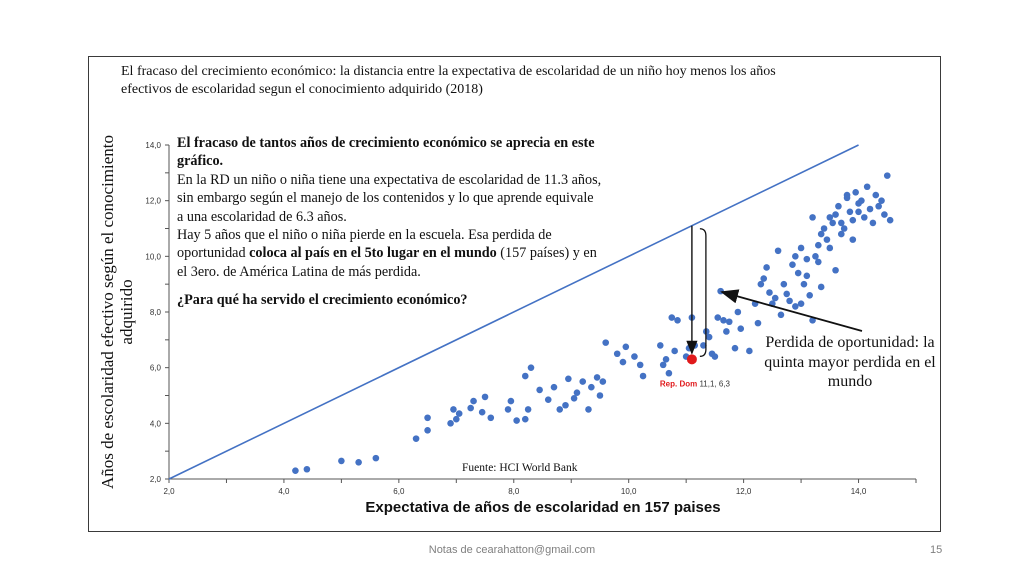 The height and width of the screenshot is (576, 1024). I want to click on page-number: 15, so click(936, 550).